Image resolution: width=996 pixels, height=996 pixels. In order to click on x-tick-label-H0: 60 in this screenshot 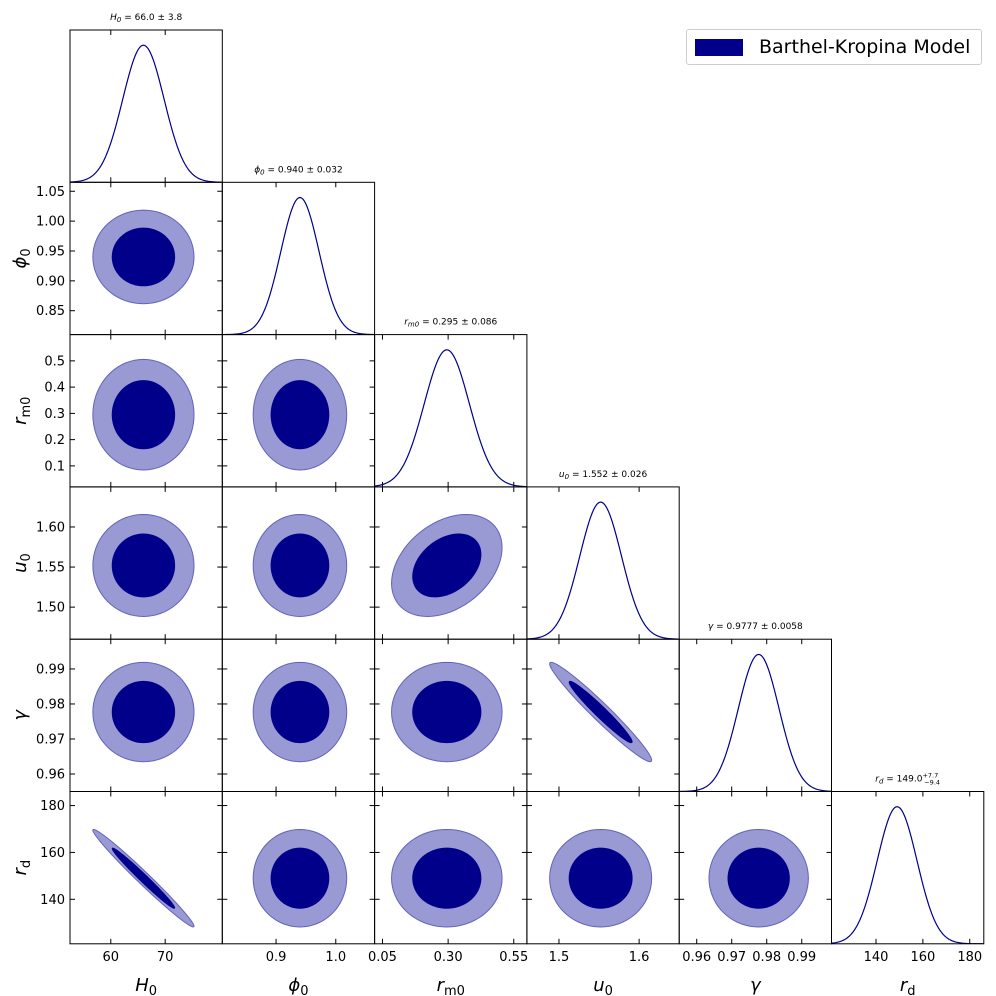, I will do `click(111, 957)`.